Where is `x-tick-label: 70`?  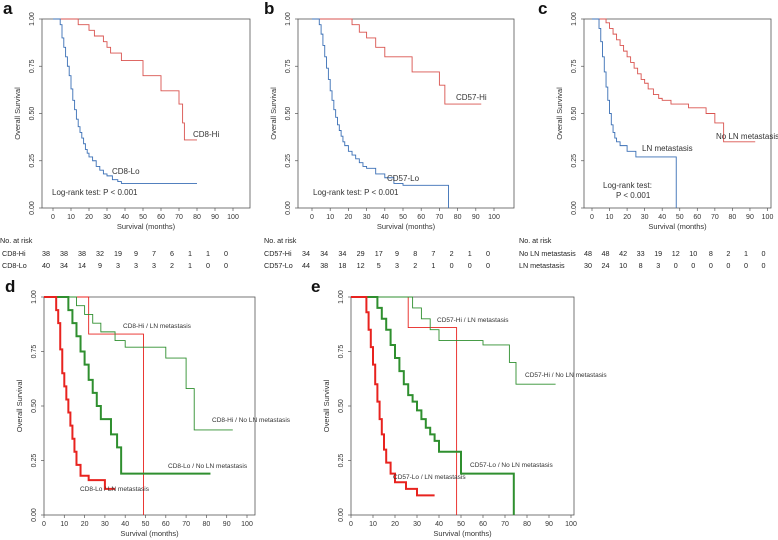
x-tick-label: 70 is located at coordinates (179, 217).